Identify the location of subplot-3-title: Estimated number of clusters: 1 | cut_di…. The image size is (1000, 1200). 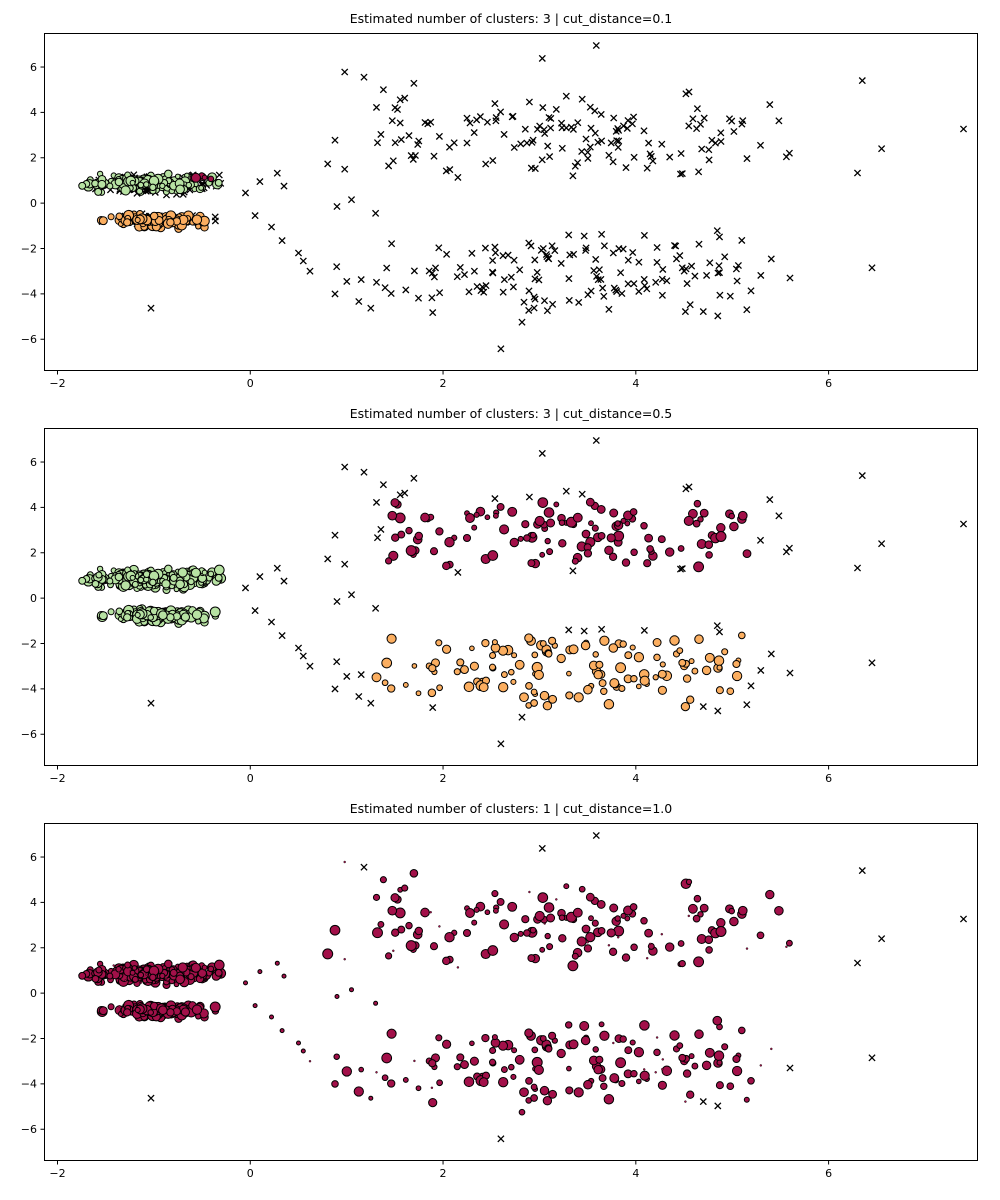
(511, 808).